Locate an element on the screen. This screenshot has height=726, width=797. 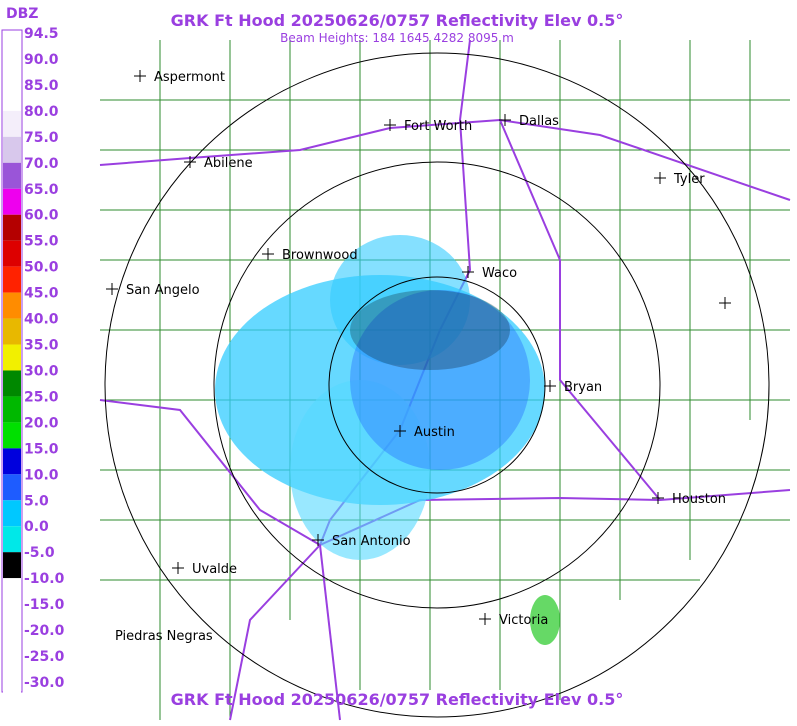
legend-label: 25.0 is located at coordinates (41, 397).